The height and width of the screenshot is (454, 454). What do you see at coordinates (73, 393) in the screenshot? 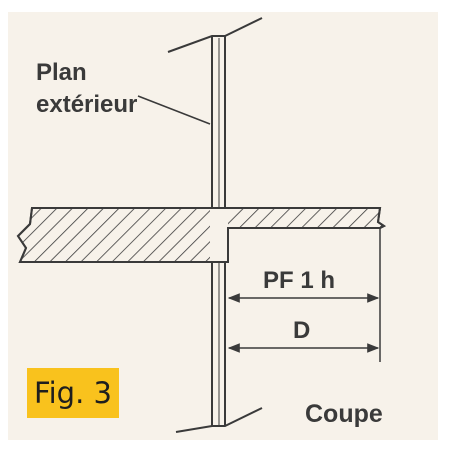
I see `figure-number-badge: Fig. 3` at bounding box center [73, 393].